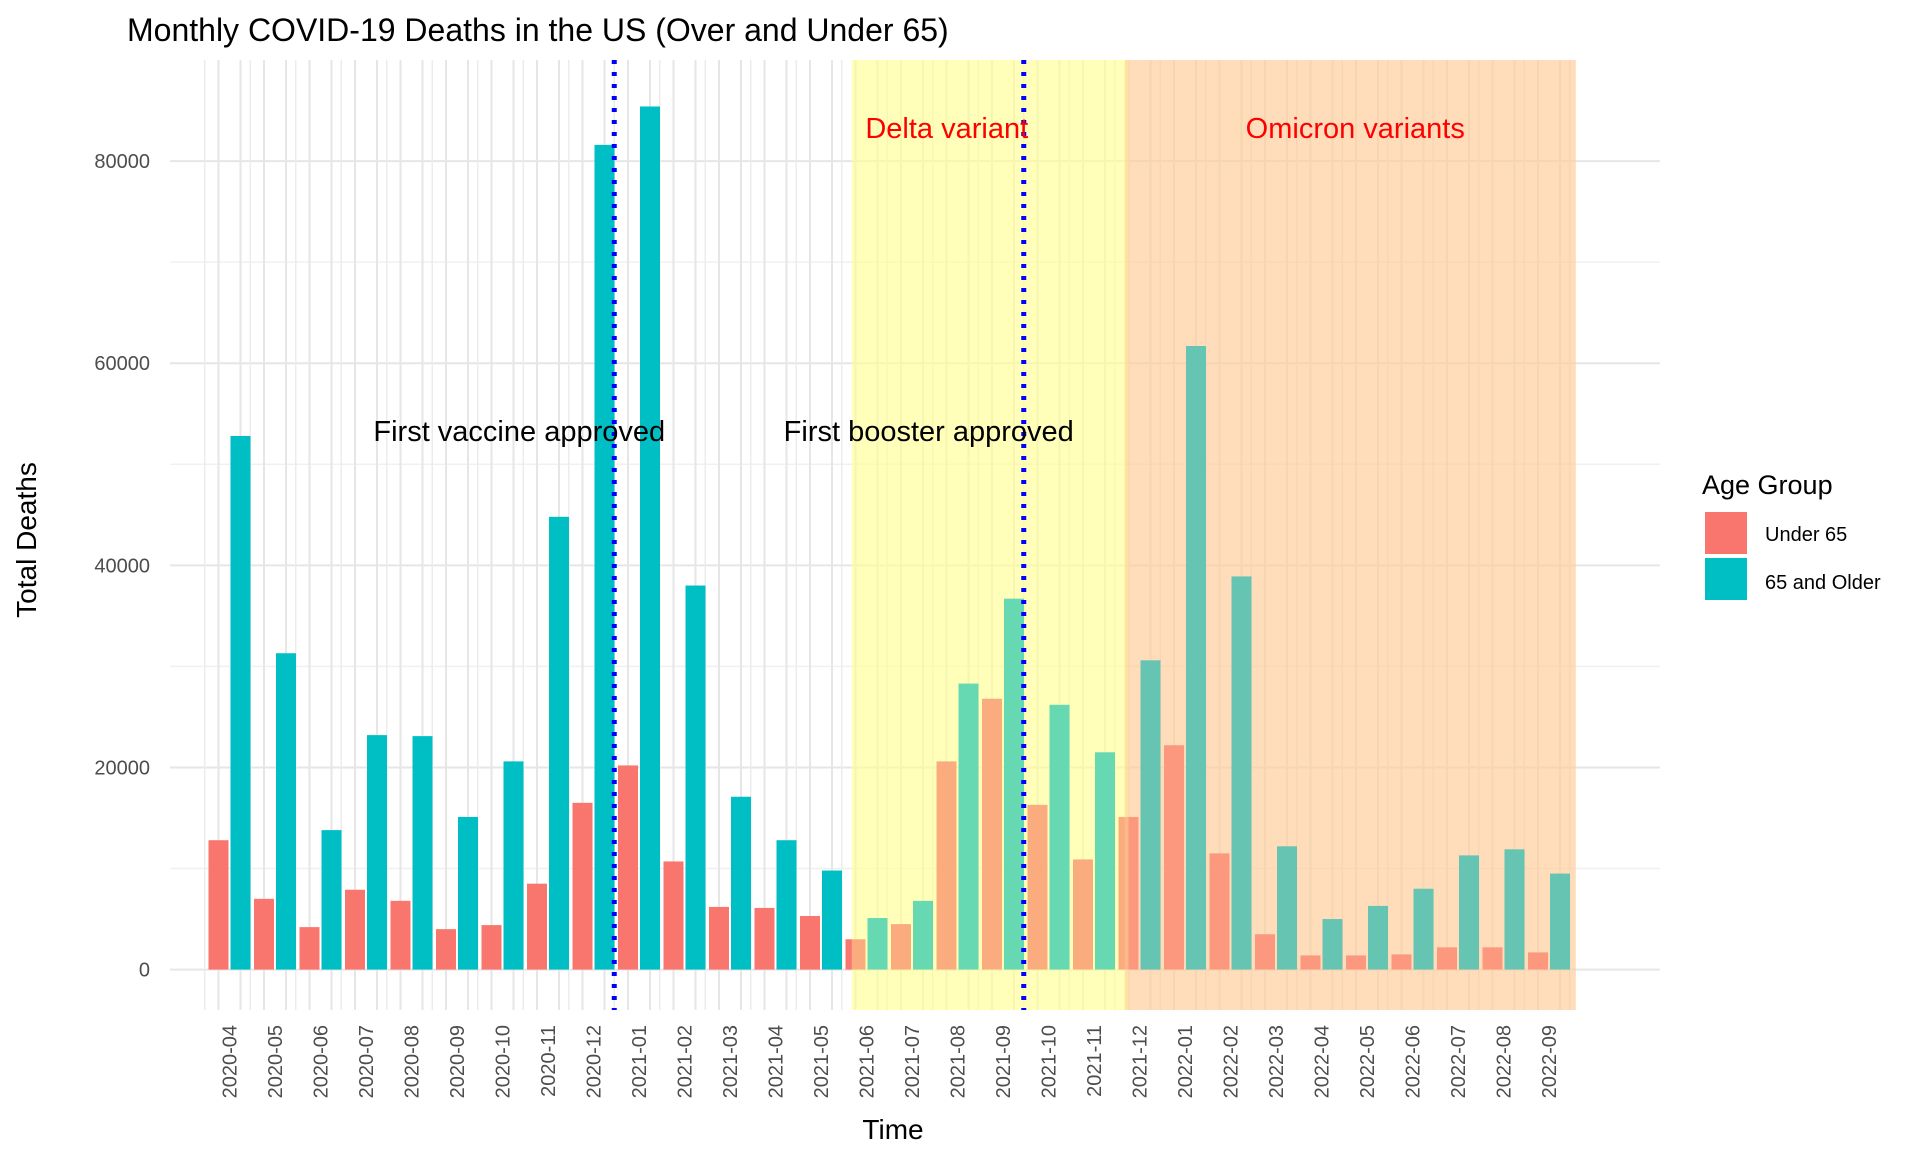 This screenshot has height=1152, width=1920. Describe the element at coordinates (640, 1061) in the screenshot. I see `x-tick-label: 2021-01` at that location.